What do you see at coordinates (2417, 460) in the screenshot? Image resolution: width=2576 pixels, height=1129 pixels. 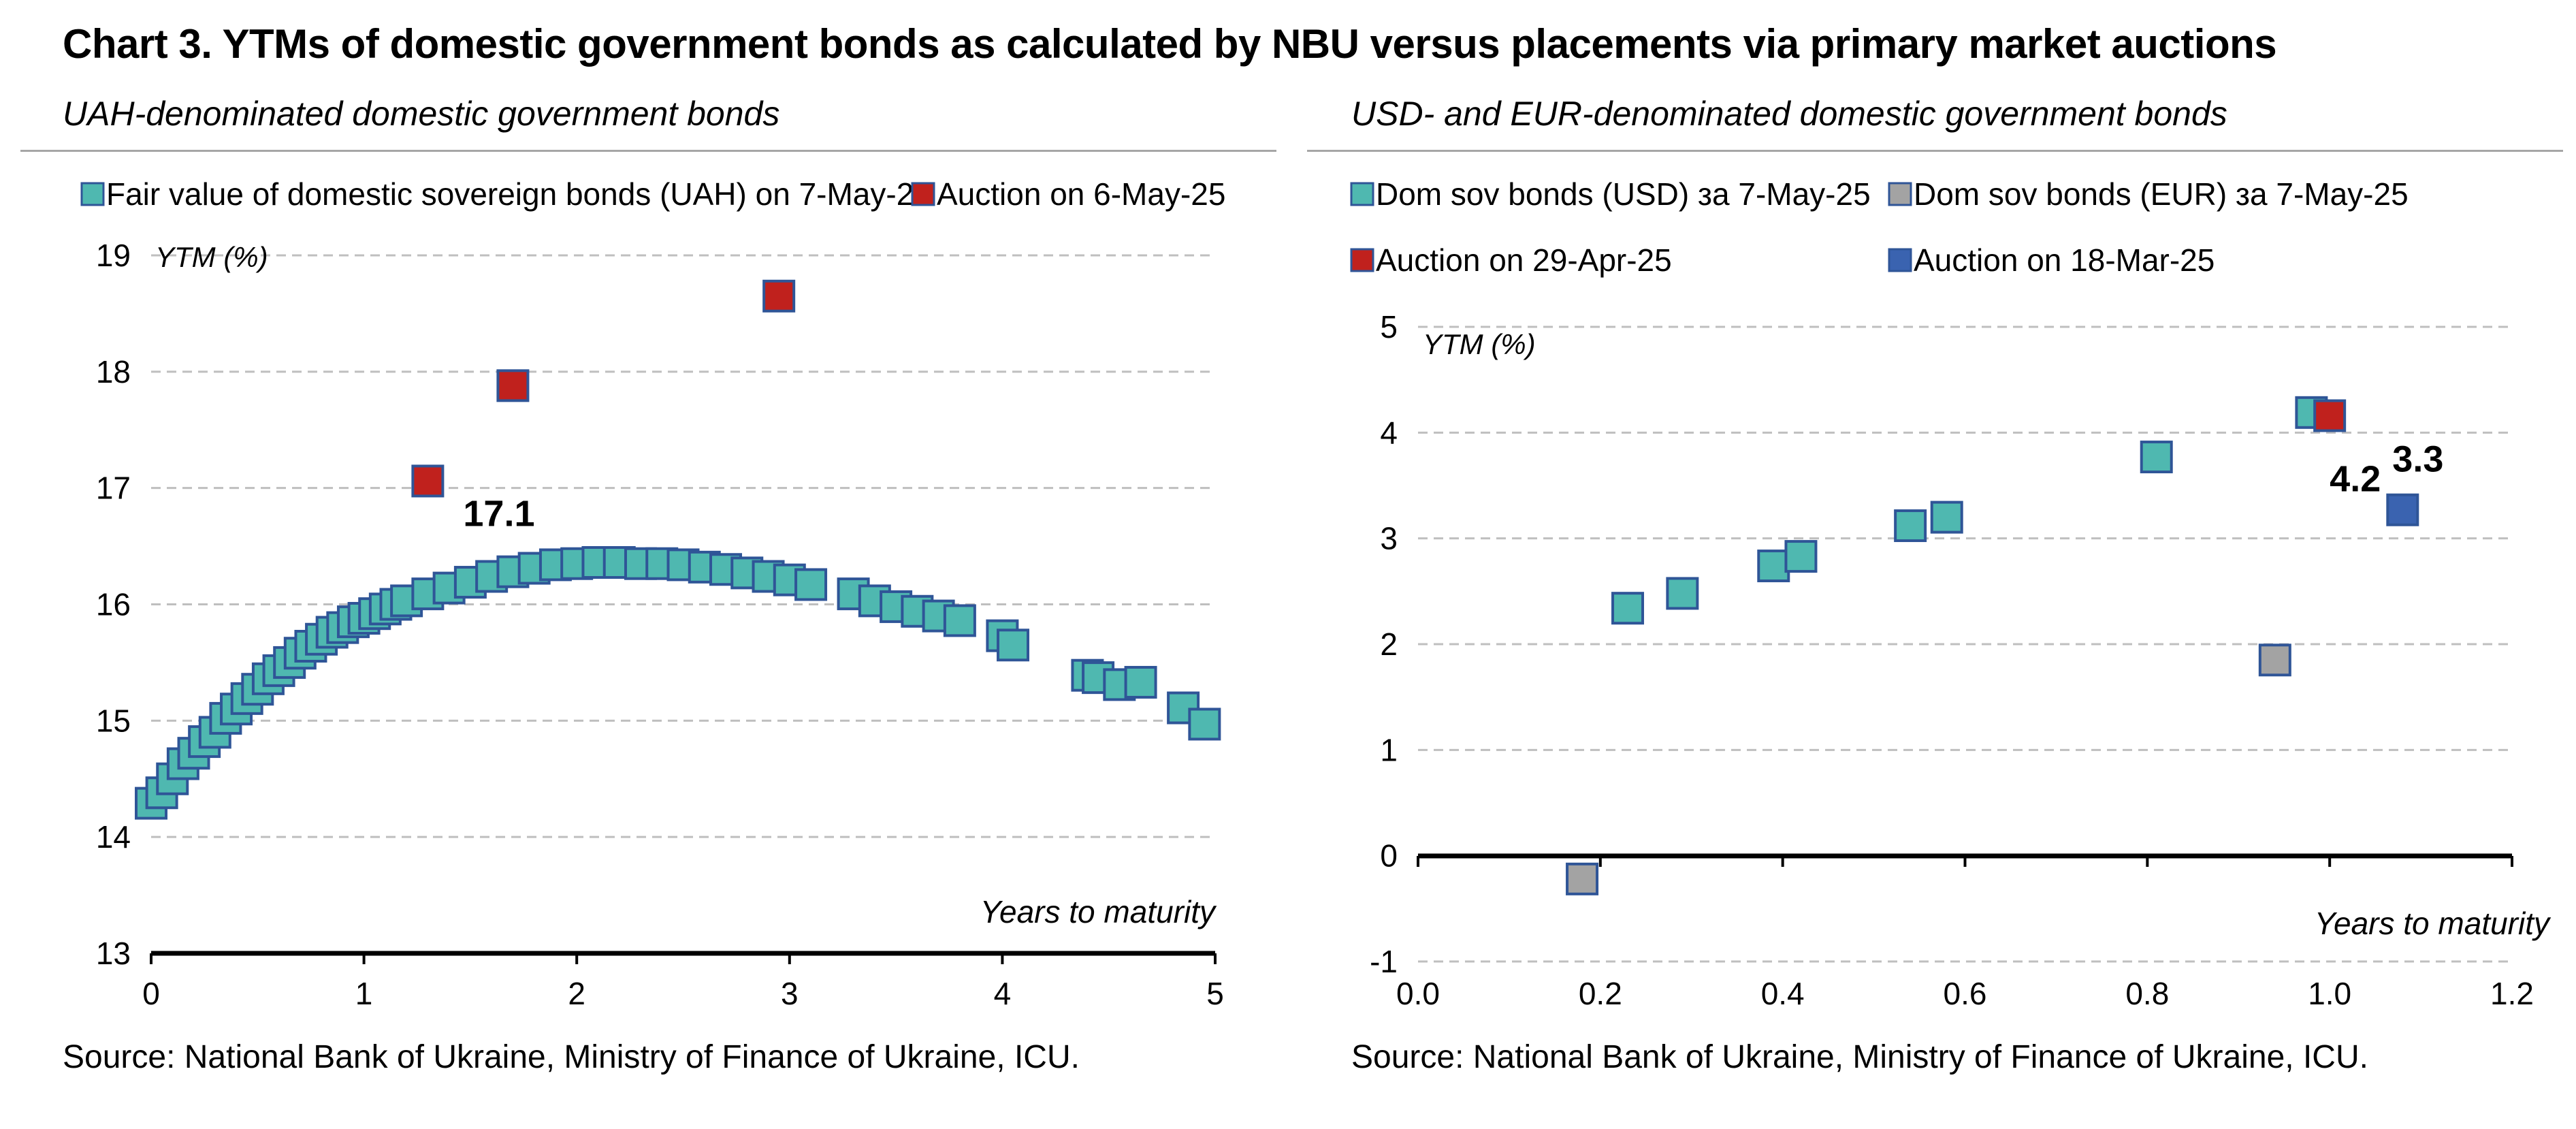 I see `chart2-data-label: 3.3` at bounding box center [2417, 460].